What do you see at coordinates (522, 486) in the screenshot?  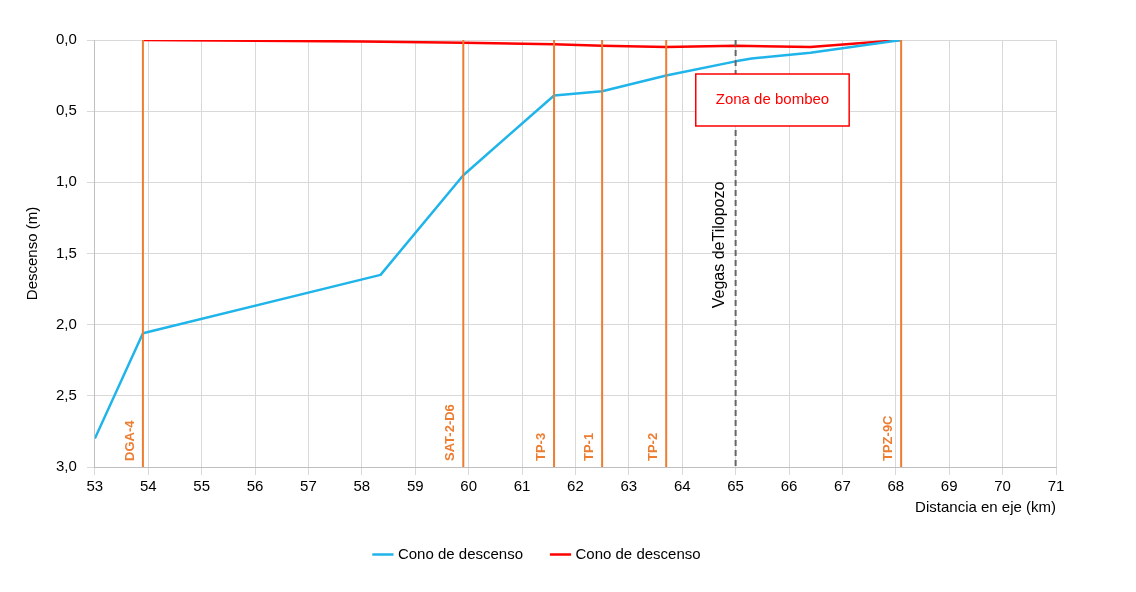 I see `x-tick-label: 61` at bounding box center [522, 486].